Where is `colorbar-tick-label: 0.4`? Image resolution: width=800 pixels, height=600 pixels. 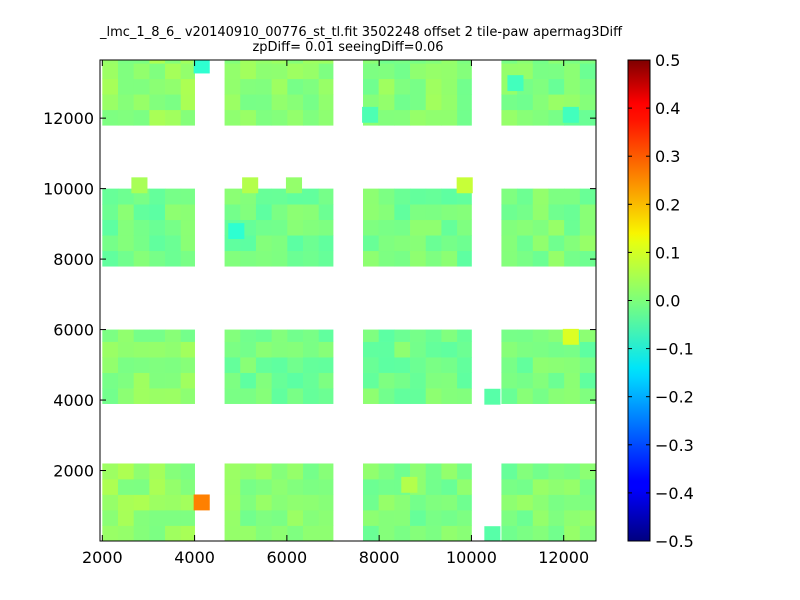 colorbar-tick-label: 0.4 is located at coordinates (667, 108).